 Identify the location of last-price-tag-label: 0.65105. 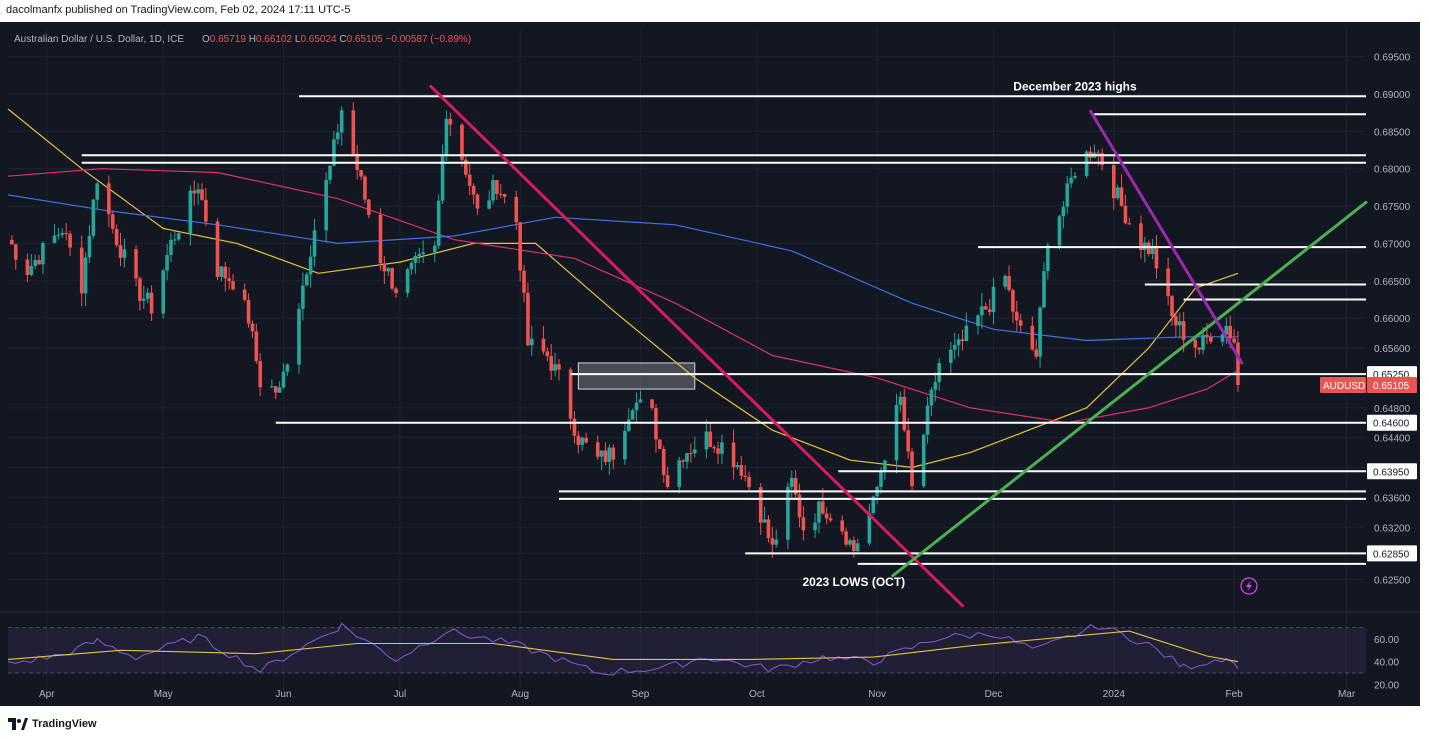
(1391, 386).